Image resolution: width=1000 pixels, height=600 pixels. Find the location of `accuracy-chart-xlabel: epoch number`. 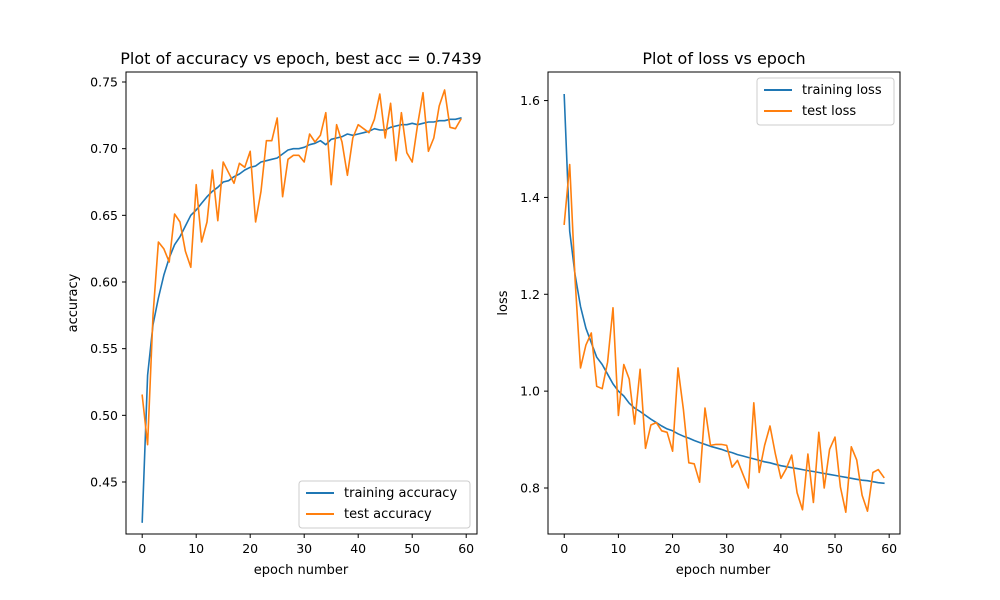

accuracy-chart-xlabel: epoch number is located at coordinates (301, 570).